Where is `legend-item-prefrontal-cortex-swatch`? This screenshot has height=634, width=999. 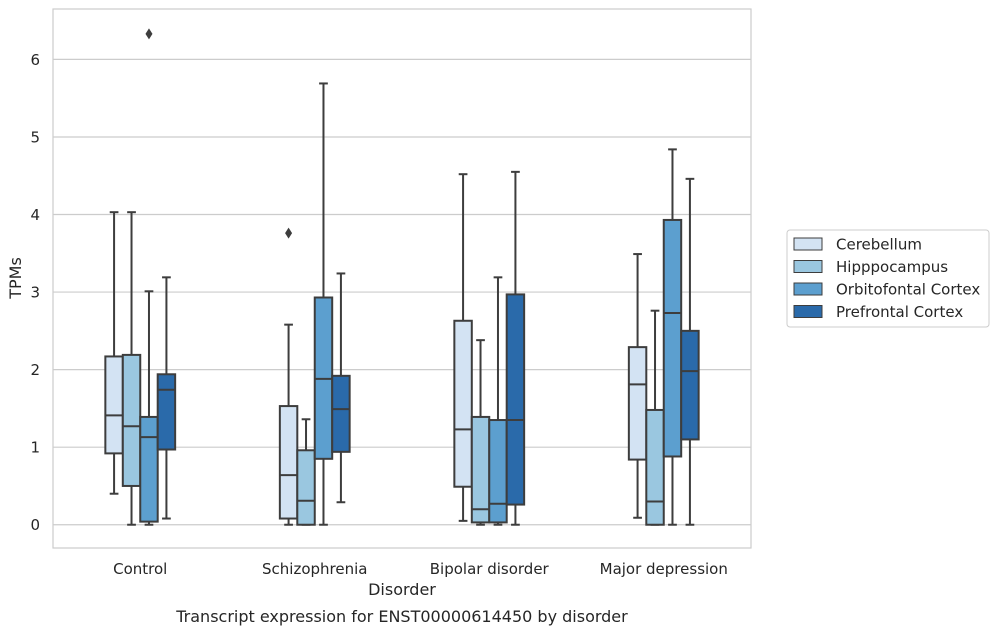 legend-item-prefrontal-cortex-swatch is located at coordinates (808, 311).